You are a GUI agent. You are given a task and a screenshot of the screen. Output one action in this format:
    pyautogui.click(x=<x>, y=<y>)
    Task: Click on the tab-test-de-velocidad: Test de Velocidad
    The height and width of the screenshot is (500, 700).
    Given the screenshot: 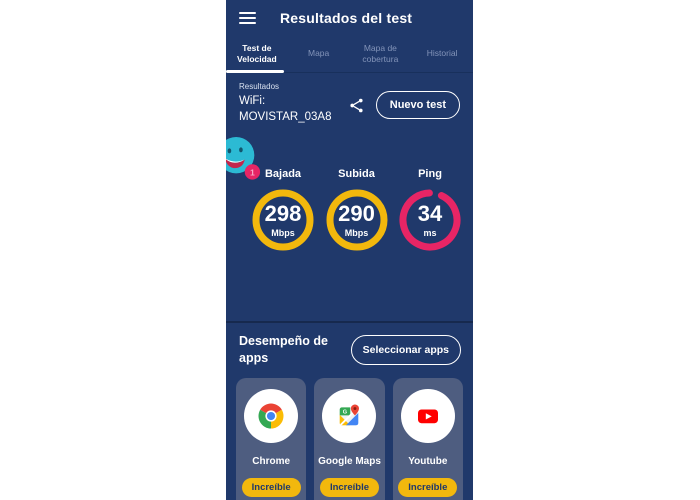 What is the action you would take?
    pyautogui.click(x=257, y=54)
    